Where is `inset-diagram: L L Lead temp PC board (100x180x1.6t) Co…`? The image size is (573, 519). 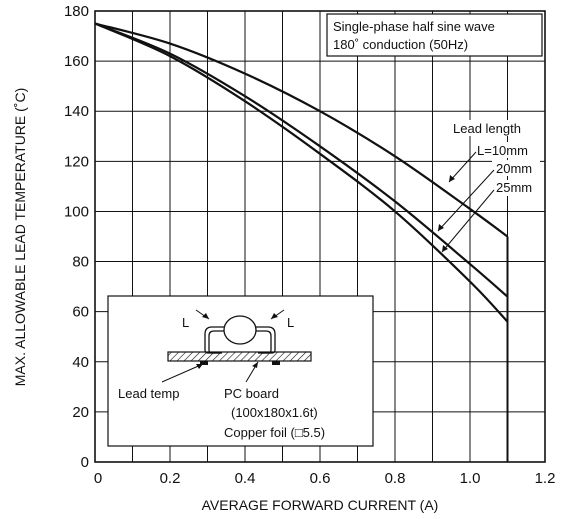
inset-diagram: L L Lead temp PC board (100x180x1.6t) Co… is located at coordinates (240, 371).